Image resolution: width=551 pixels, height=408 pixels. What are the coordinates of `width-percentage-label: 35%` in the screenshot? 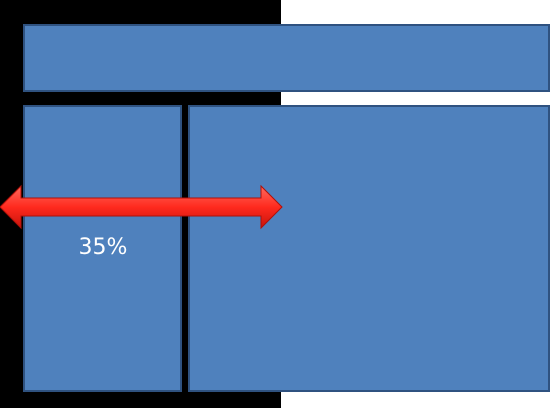 It's located at (103, 247).